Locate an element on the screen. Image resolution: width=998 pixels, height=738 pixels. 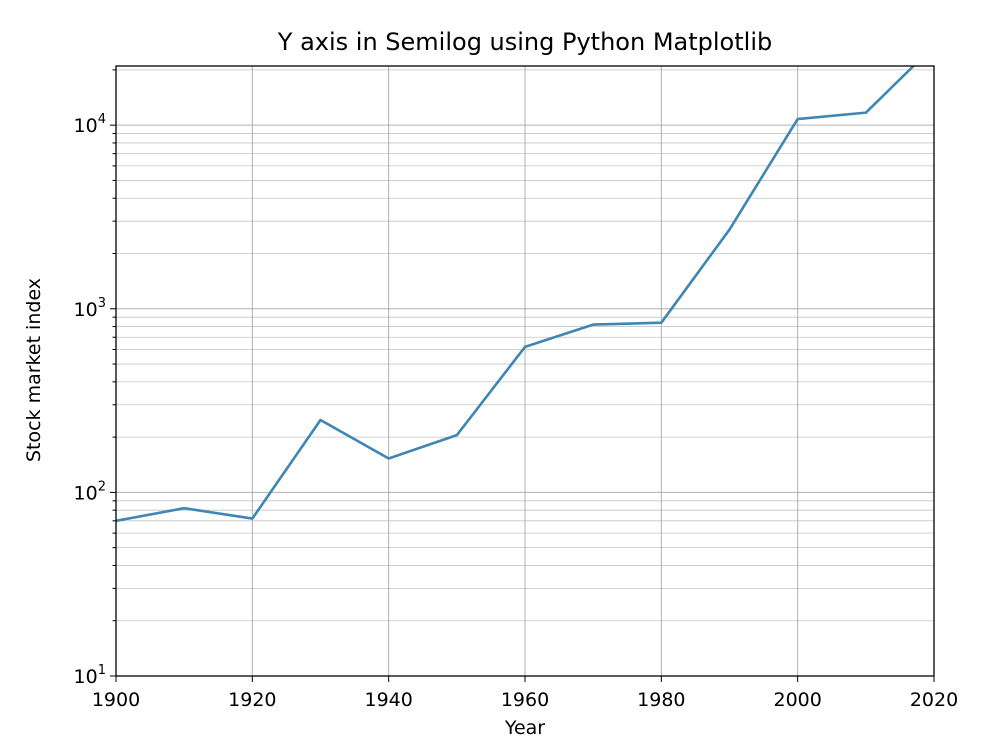
x-tick-label: 1900 is located at coordinates (116, 700).